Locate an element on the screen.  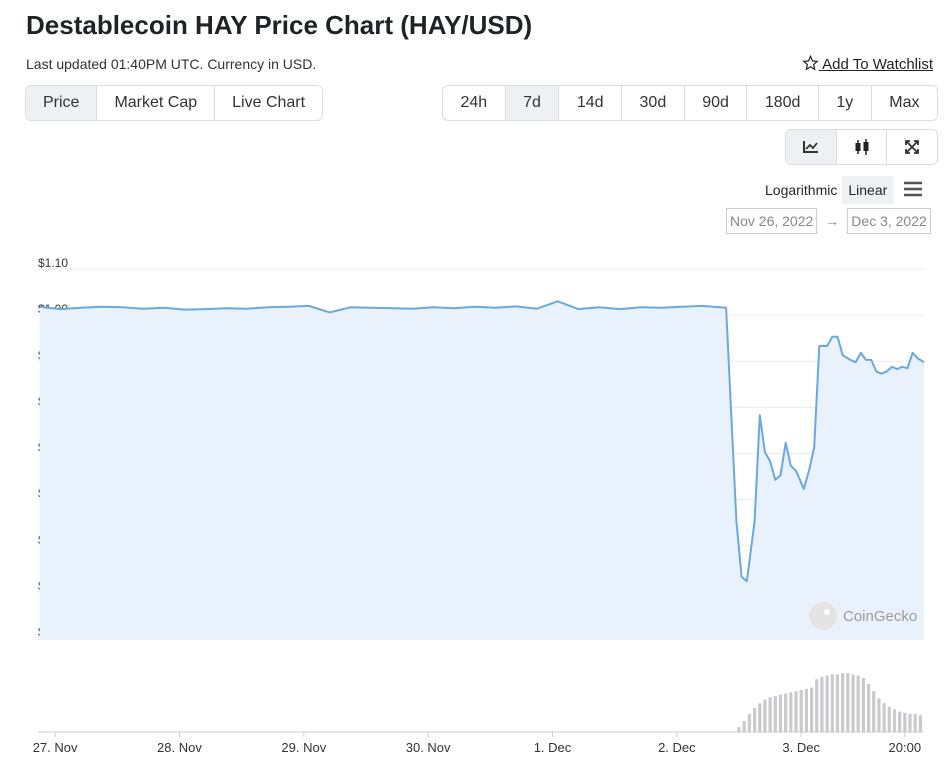
range-button: Max is located at coordinates (903, 103).